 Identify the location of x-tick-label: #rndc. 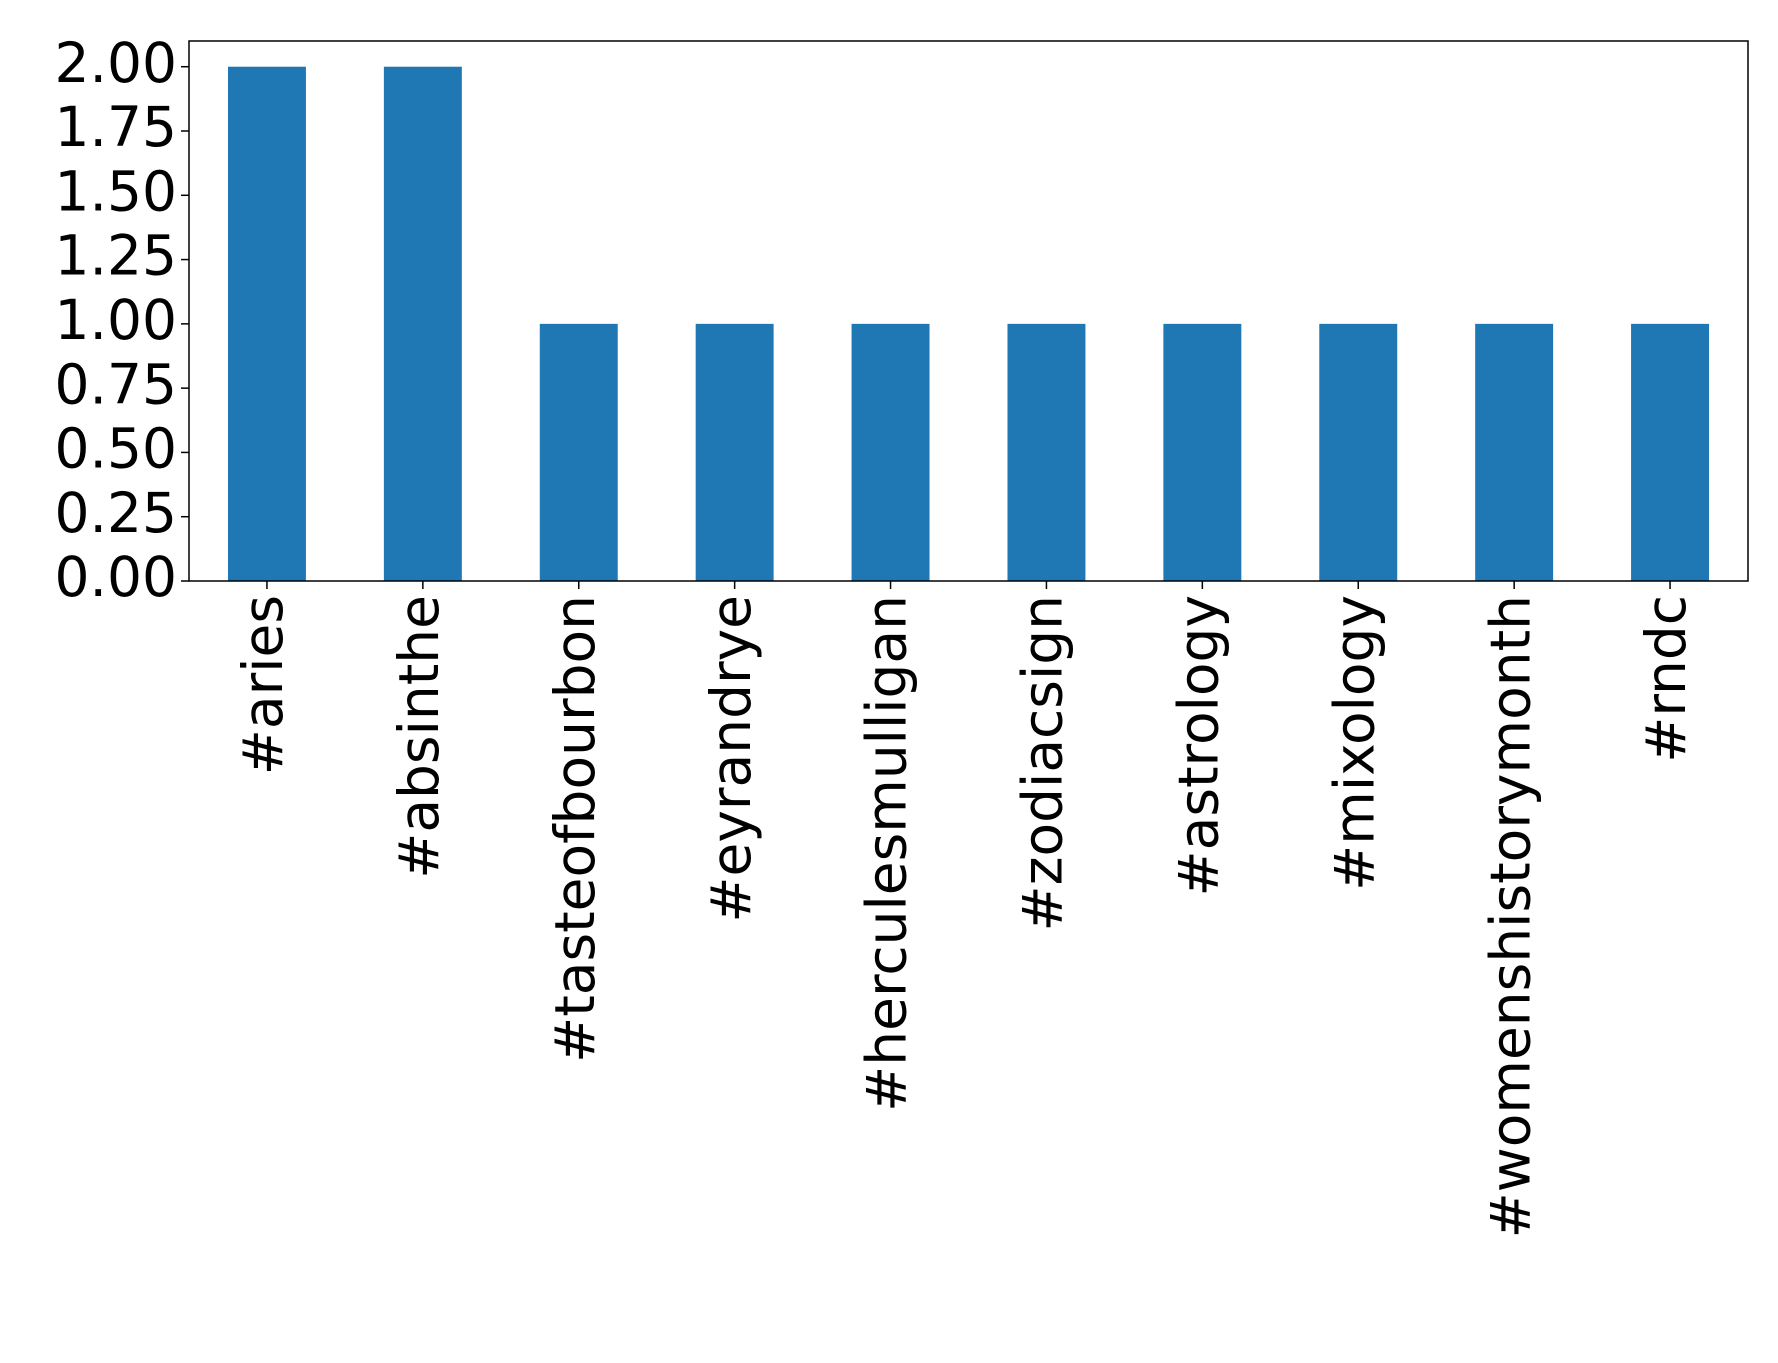
(1666, 679).